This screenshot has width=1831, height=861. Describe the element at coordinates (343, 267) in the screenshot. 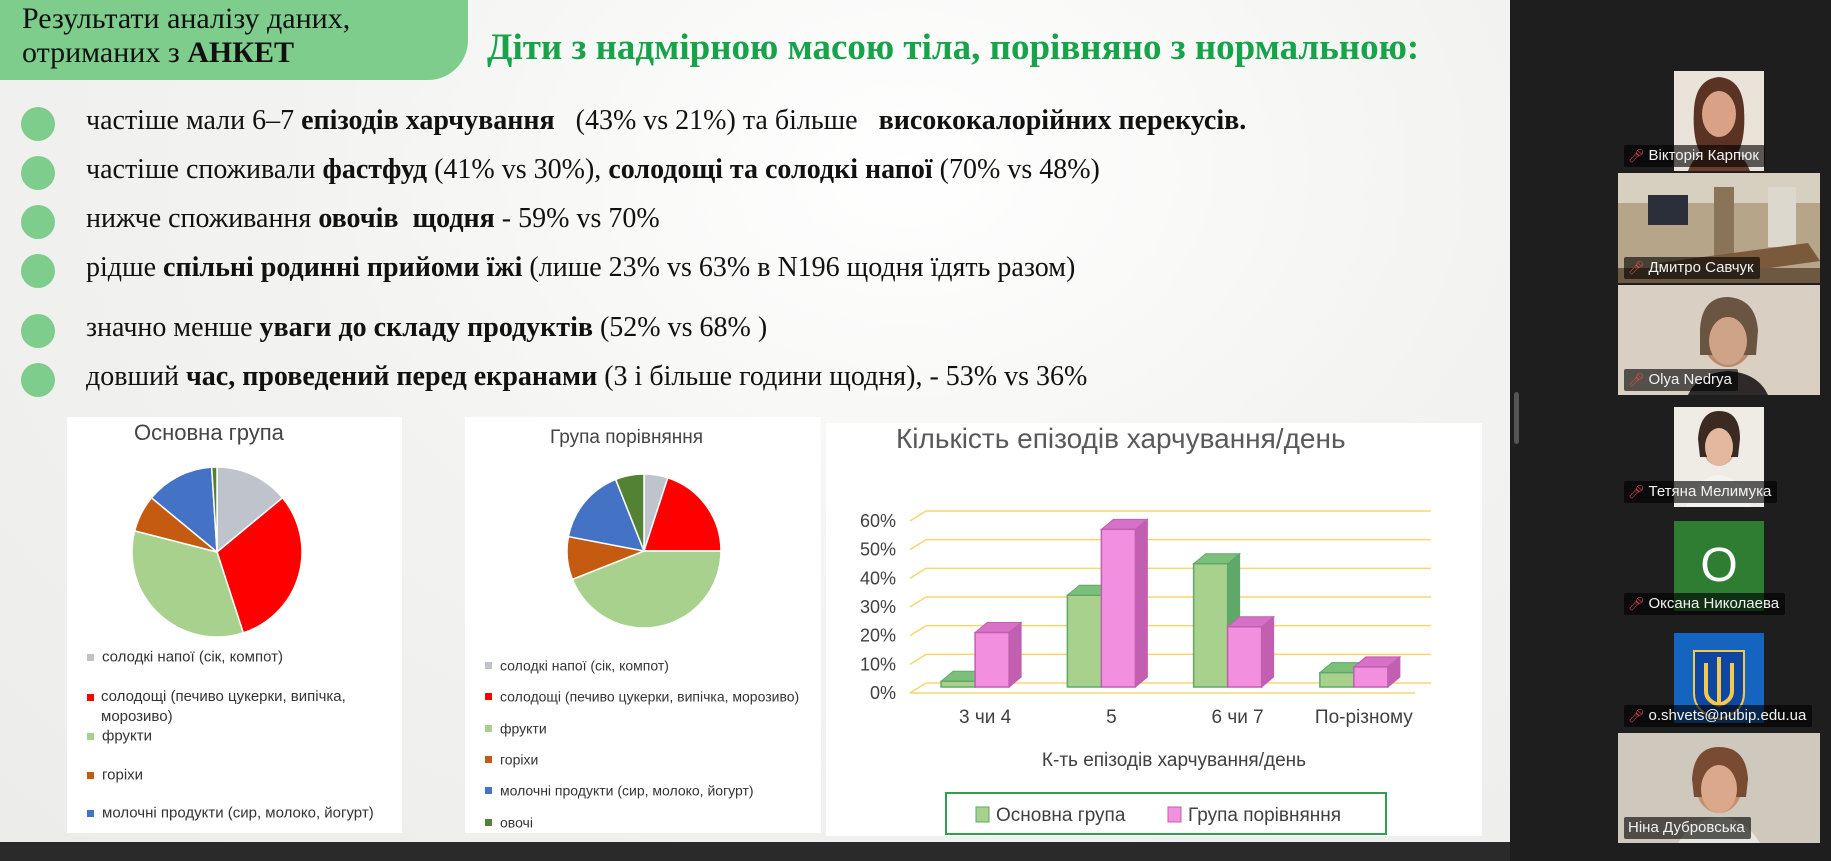

I see `bullet-emphasis: спільні родинні прийоми їжі` at that location.